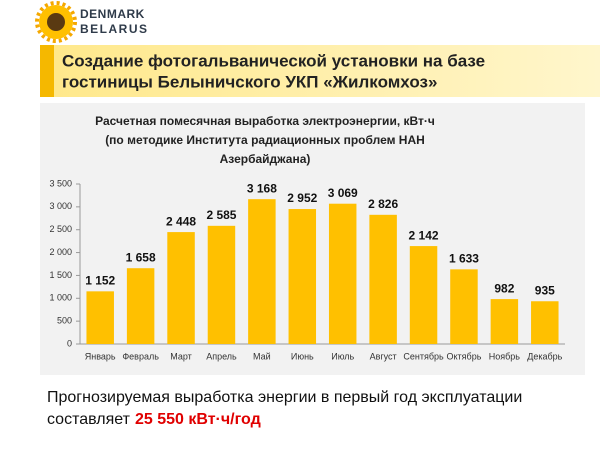 This screenshot has width=600, height=450. I want to click on footer-text: составляет 25 550 кВт·ч/год, so click(154, 419).